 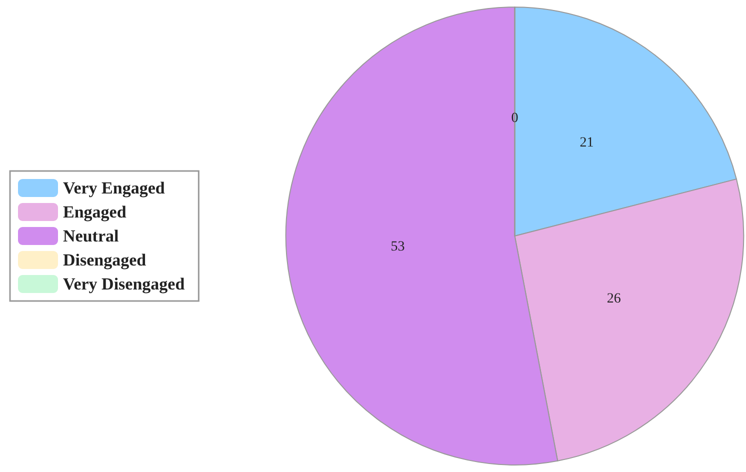 I want to click on text: 0, so click(x=514, y=118).